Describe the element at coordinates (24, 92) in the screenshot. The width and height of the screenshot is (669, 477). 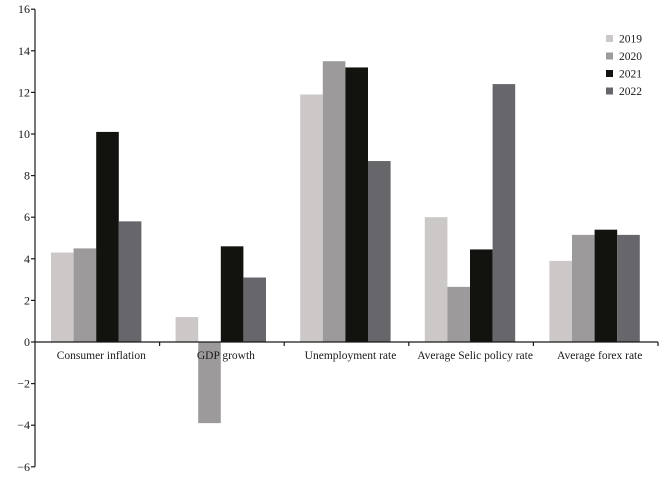
I see `y-tick-label: 12` at that location.